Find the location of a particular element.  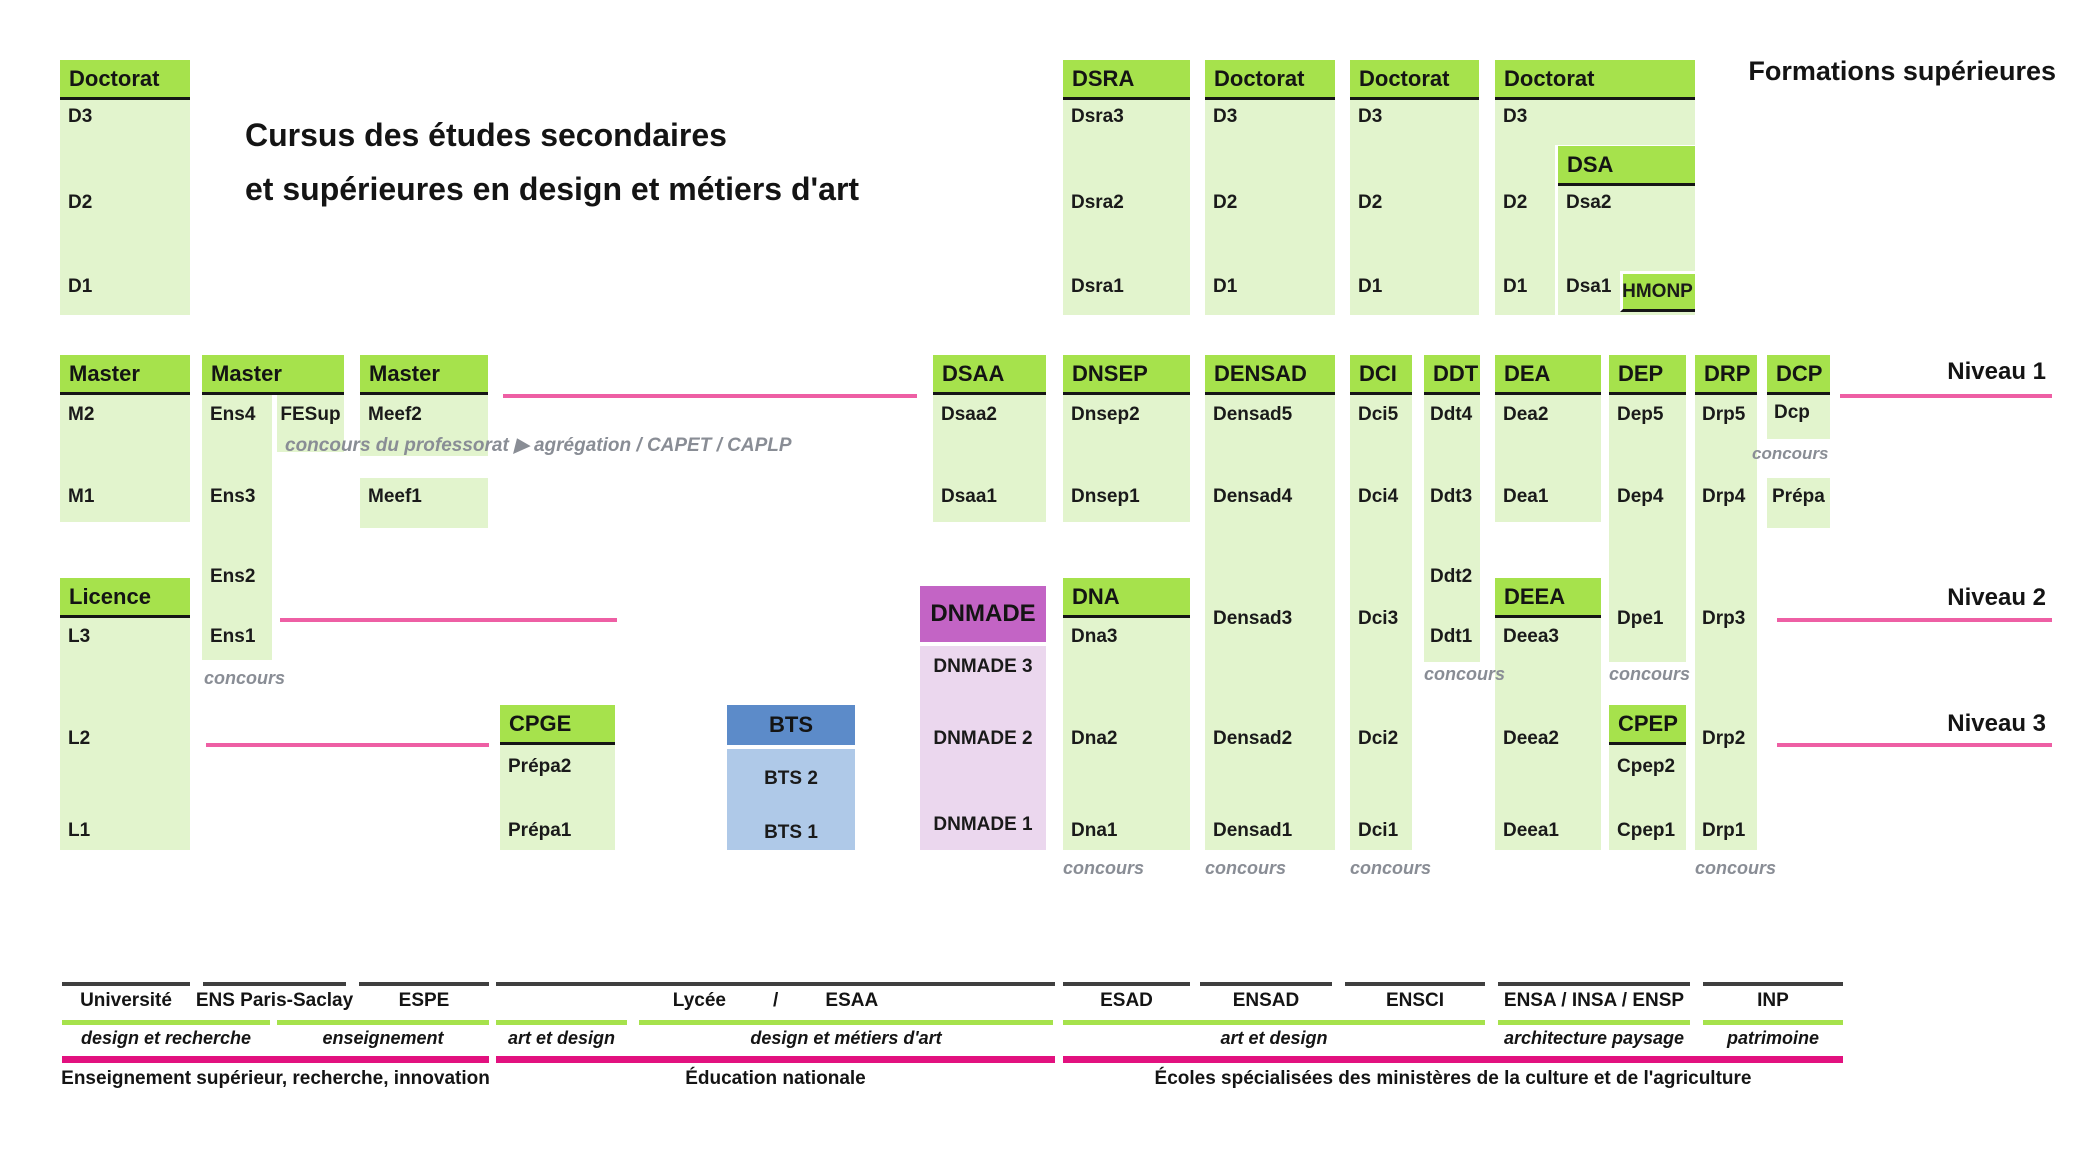

note-concours-7: concours is located at coordinates (1736, 868).